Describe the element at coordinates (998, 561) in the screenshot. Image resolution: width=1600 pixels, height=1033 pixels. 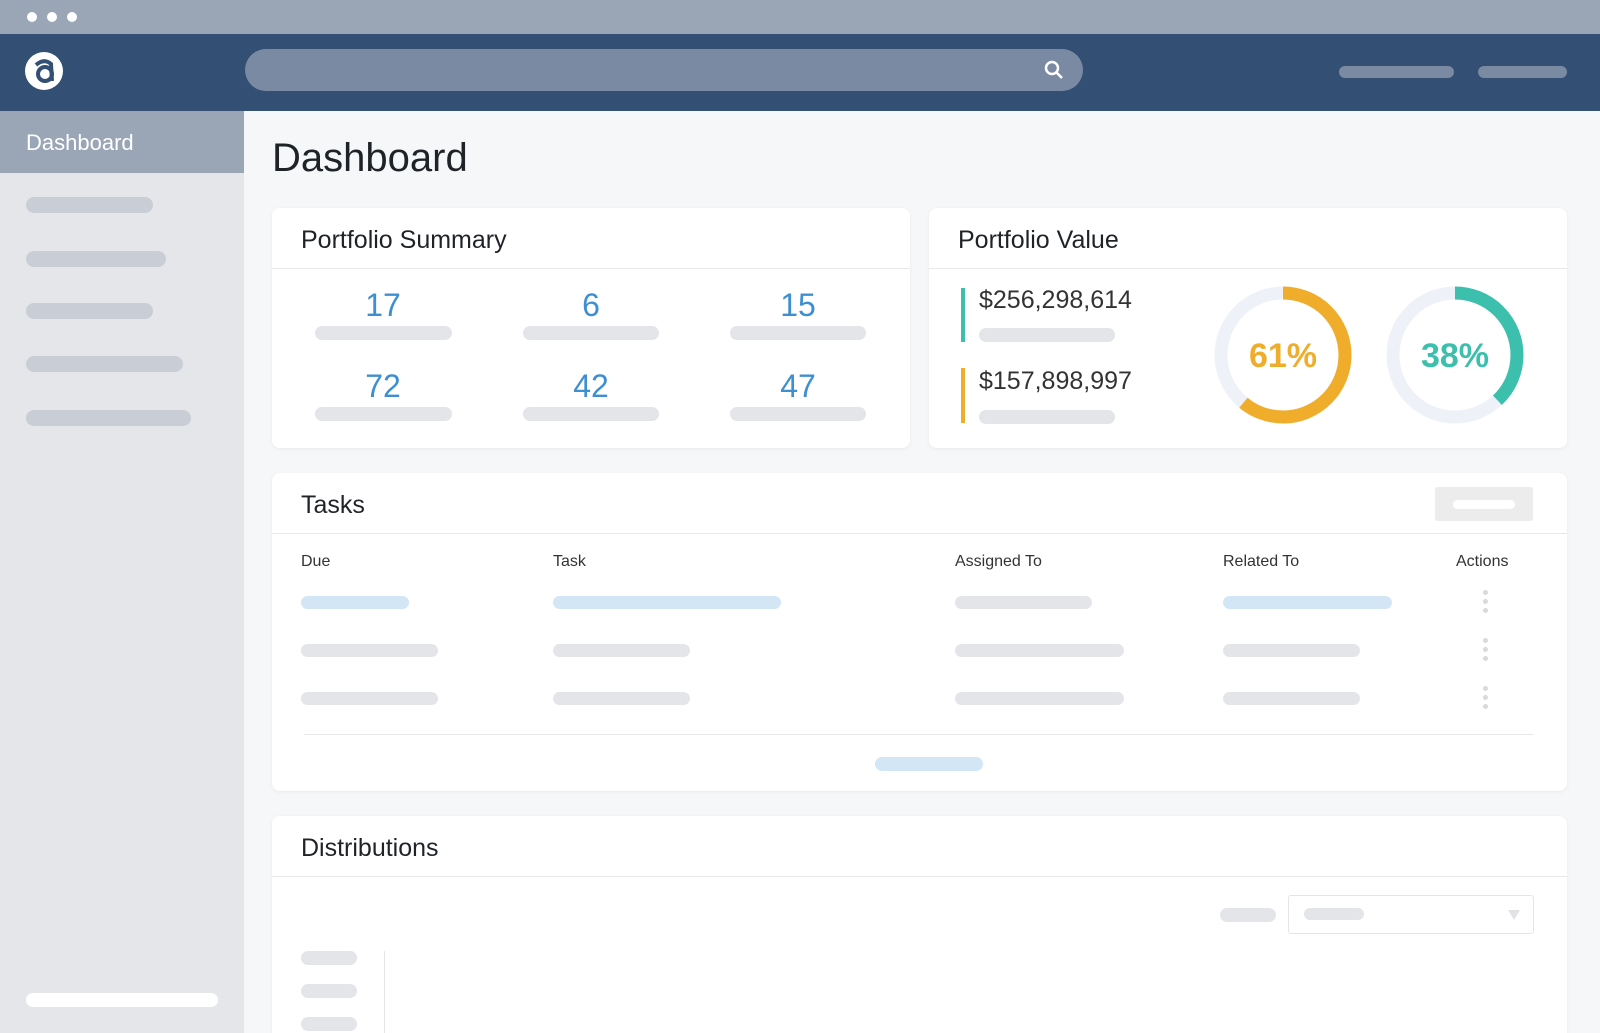
I see `column-header: Assigned To` at that location.